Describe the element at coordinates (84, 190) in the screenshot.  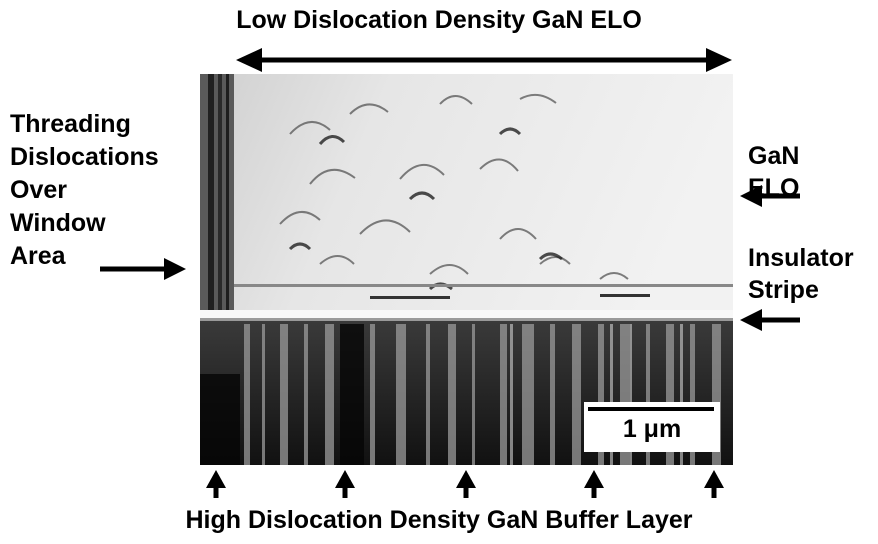
I see `window-area-label: Threading Dislocations Over Window Area` at that location.